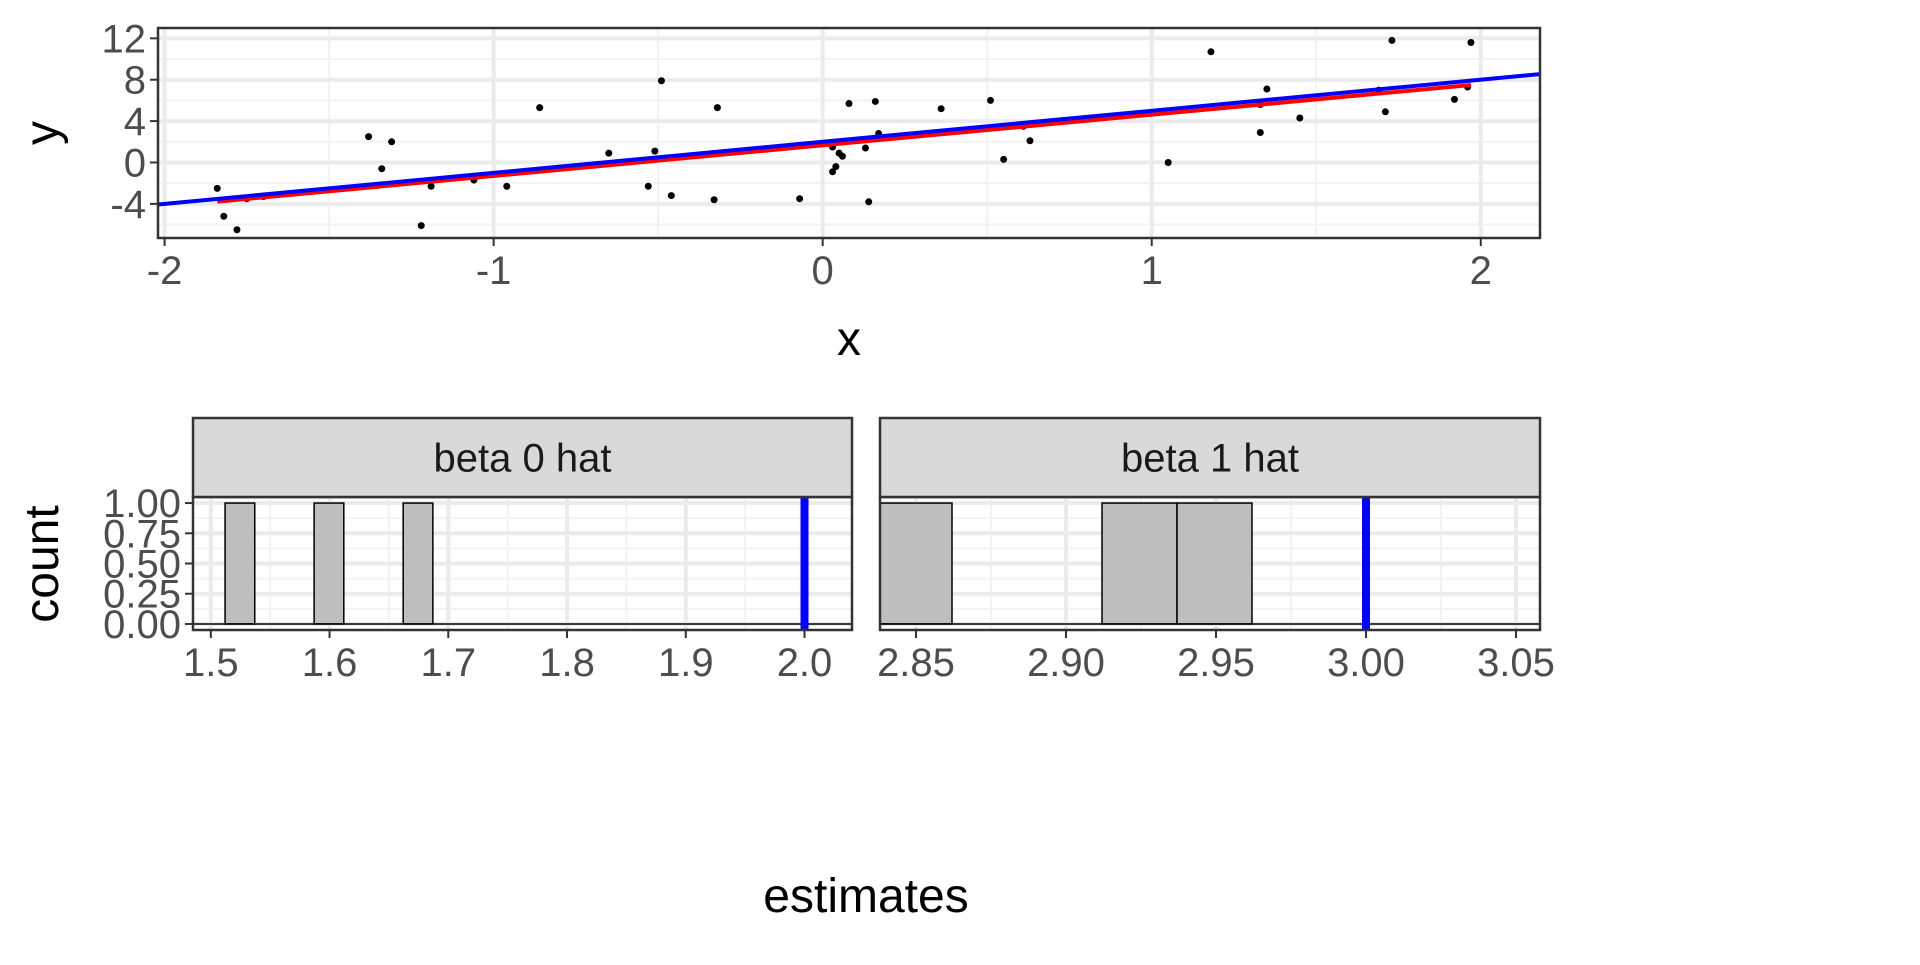  I want to click on x-tick-label: 2.95, so click(1216, 663).